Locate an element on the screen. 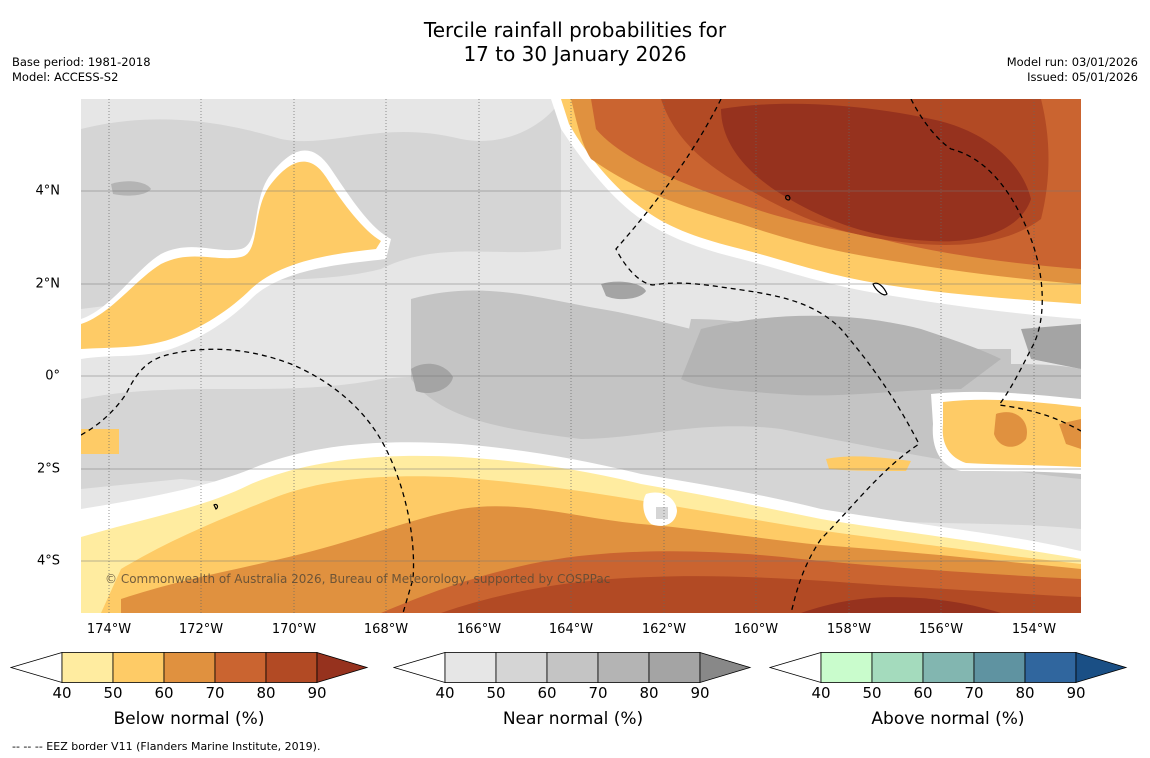  model-info: Base period: 1981-2018 Model: ACCESS-S2 is located at coordinates (81, 70).